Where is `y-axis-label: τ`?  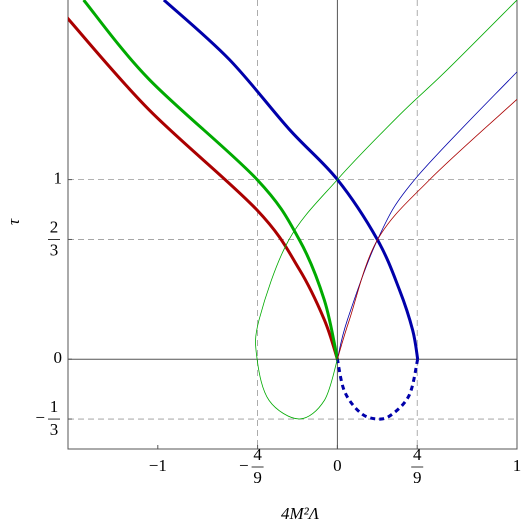 y-axis-label: τ is located at coordinates (13, 221).